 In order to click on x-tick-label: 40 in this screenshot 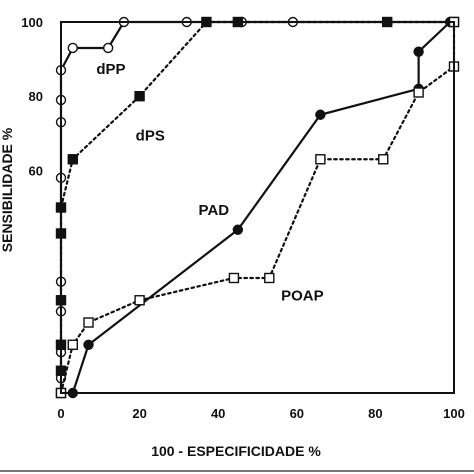, I will do `click(218, 413)`.